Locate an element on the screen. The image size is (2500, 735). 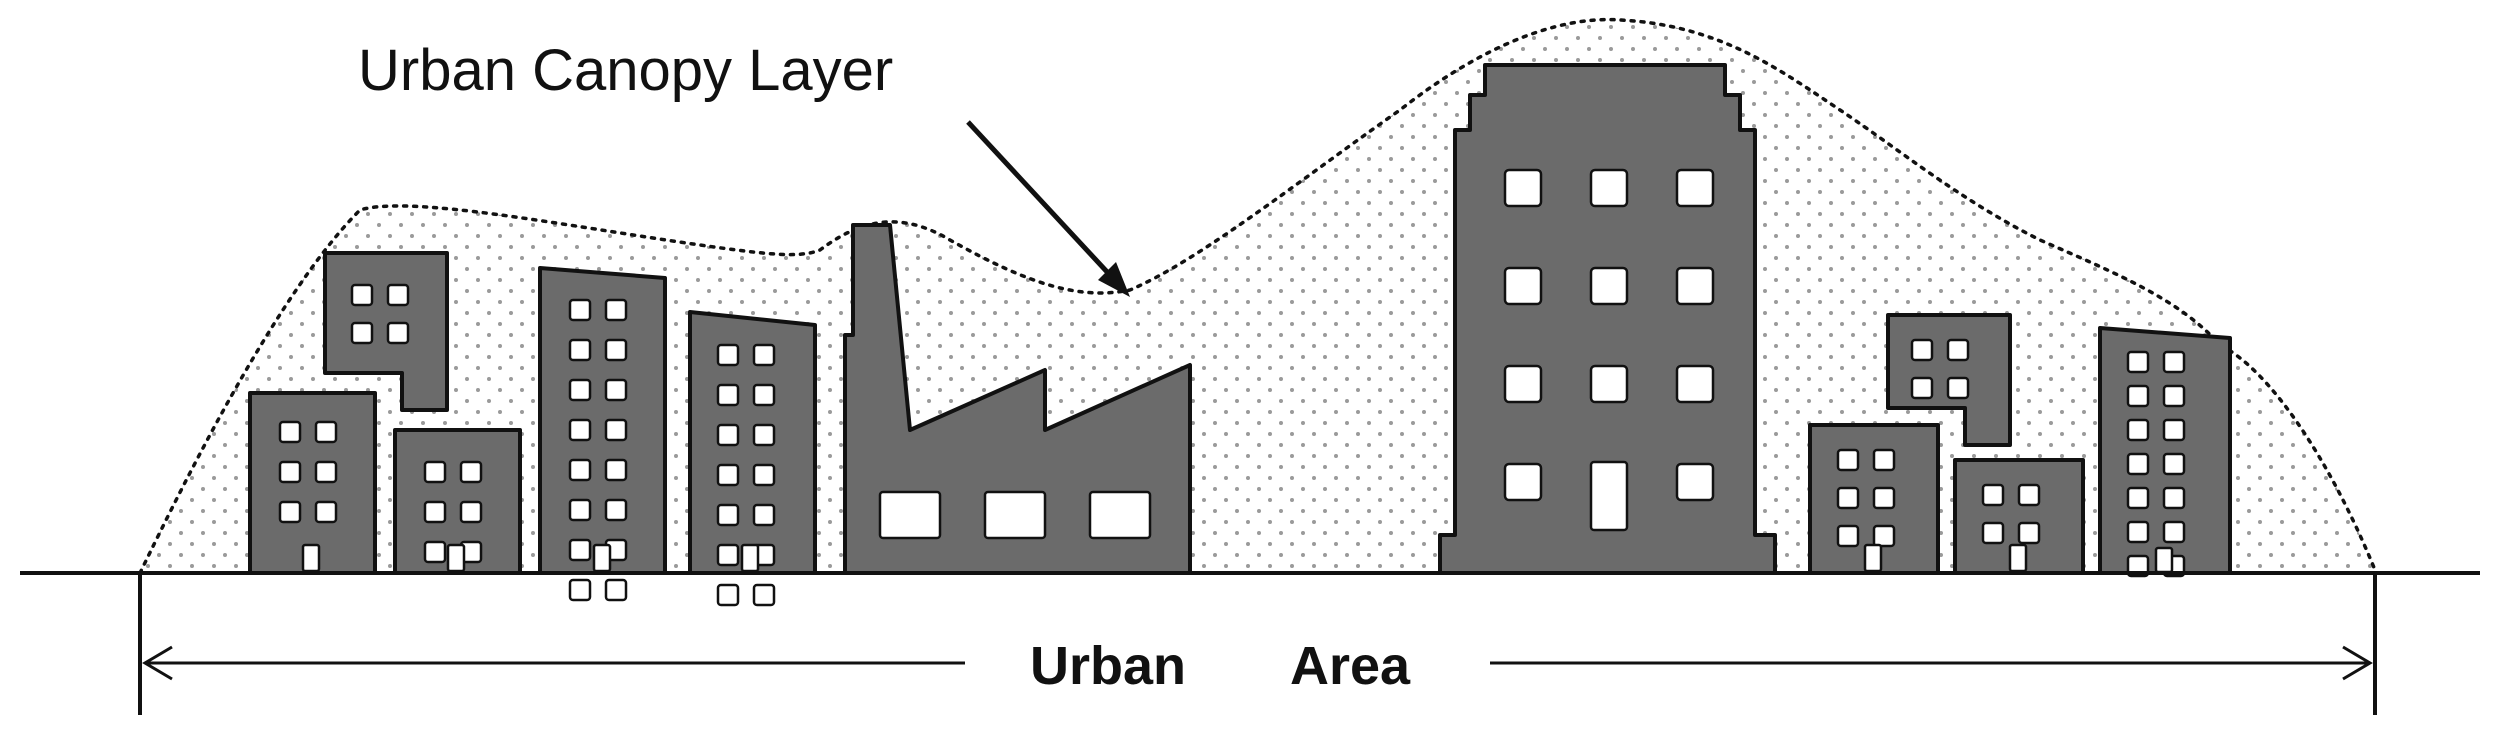
area-arrow-right is located at coordinates (1931, 663).